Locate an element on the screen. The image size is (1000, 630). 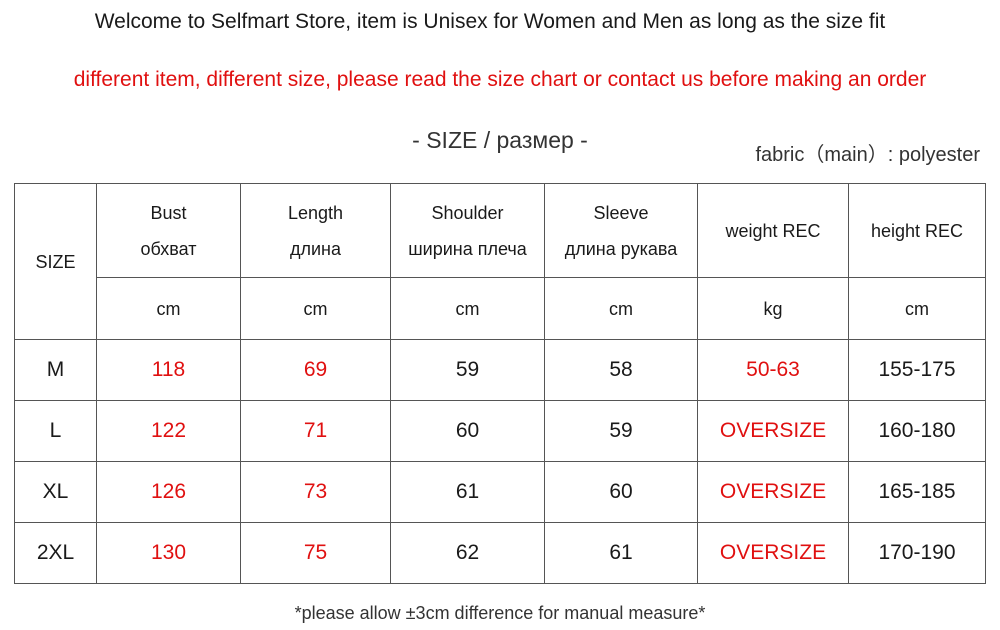
value-cell: 160-180 is located at coordinates (917, 431).